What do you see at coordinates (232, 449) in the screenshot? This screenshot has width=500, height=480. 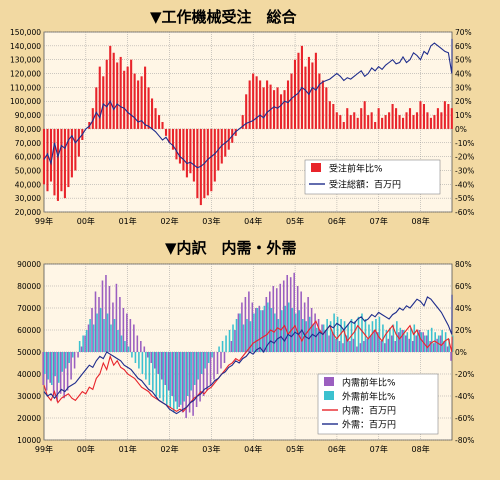 I see `x-ticks-breakdown: 99年 00年 01年 02年 03年 04年 05年 06年 07年 08年` at bounding box center [232, 449].